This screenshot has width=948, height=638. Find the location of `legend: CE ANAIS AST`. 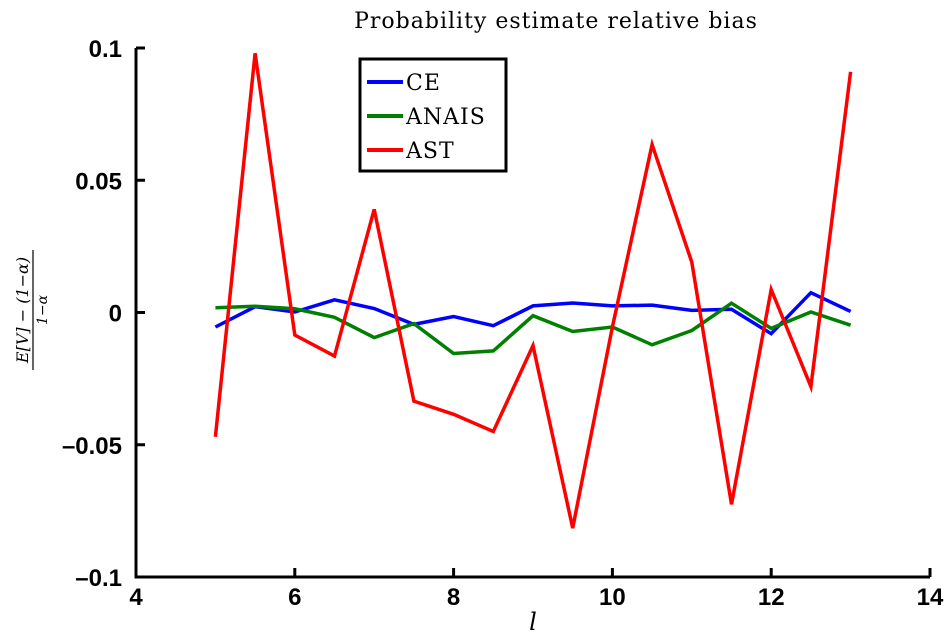

legend: CE ANAIS AST is located at coordinates (433, 115).